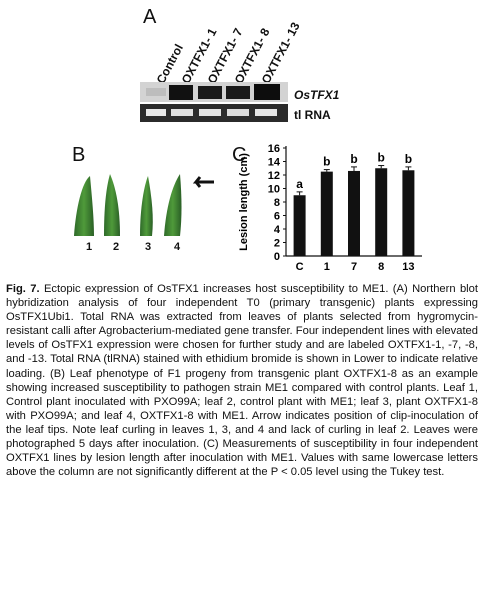  I want to click on leaf-number: 2, so click(116, 247).